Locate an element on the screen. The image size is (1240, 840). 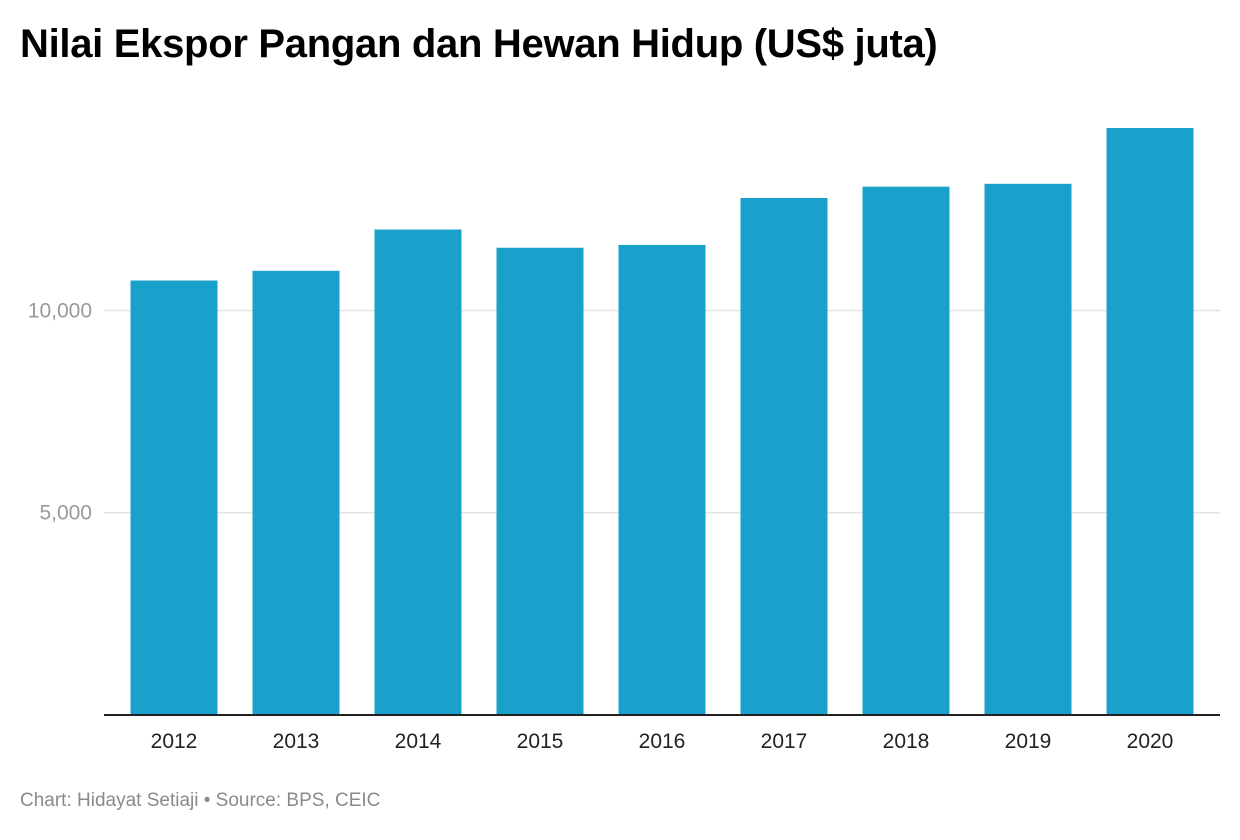
bar-2018 is located at coordinates (906, 450).